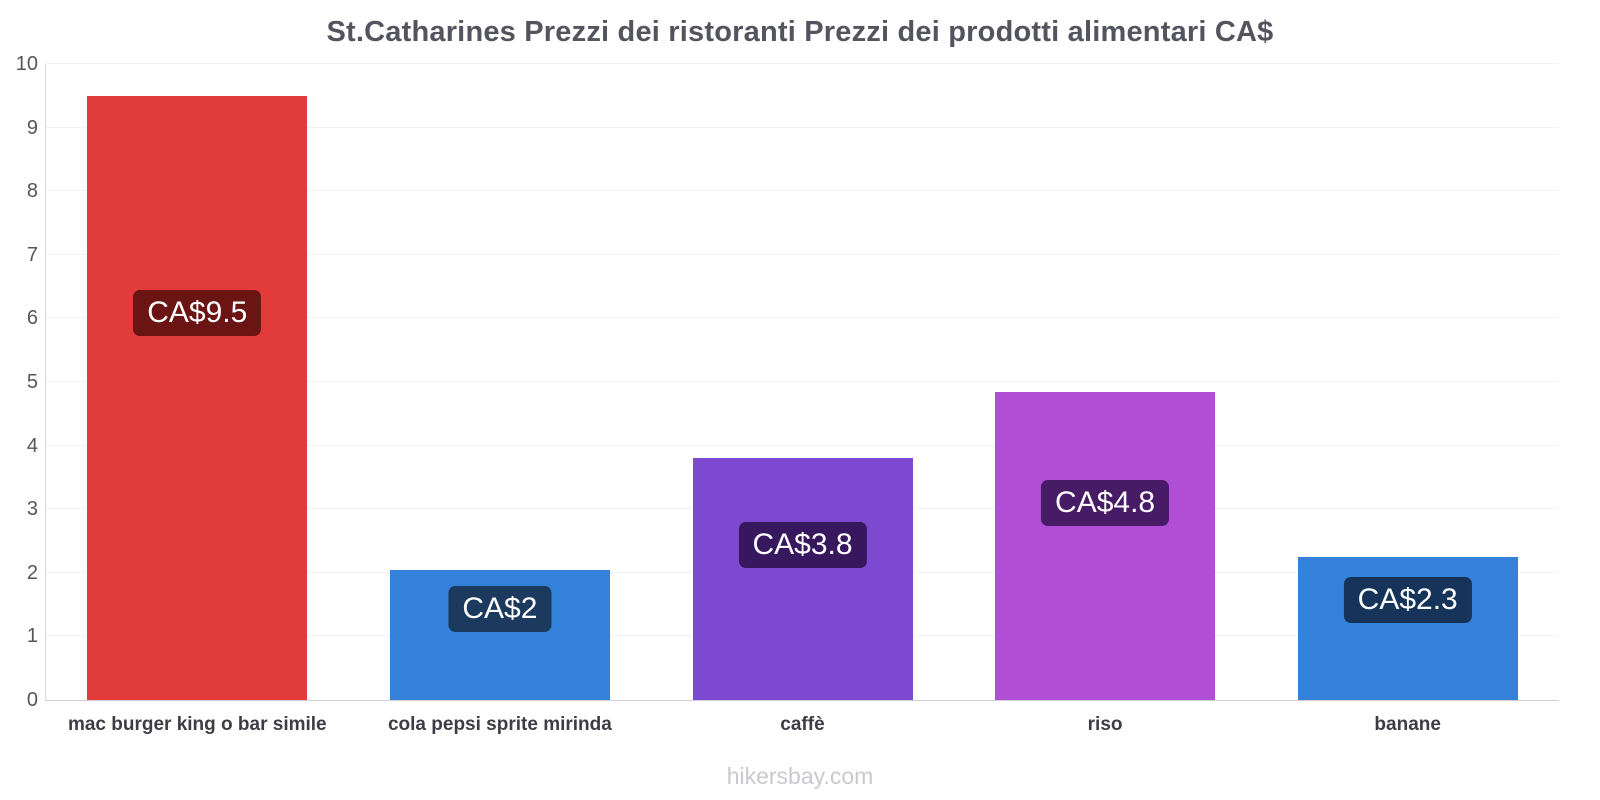  What do you see at coordinates (32, 127) in the screenshot?
I see `y-axis-tick-label: 9` at bounding box center [32, 127].